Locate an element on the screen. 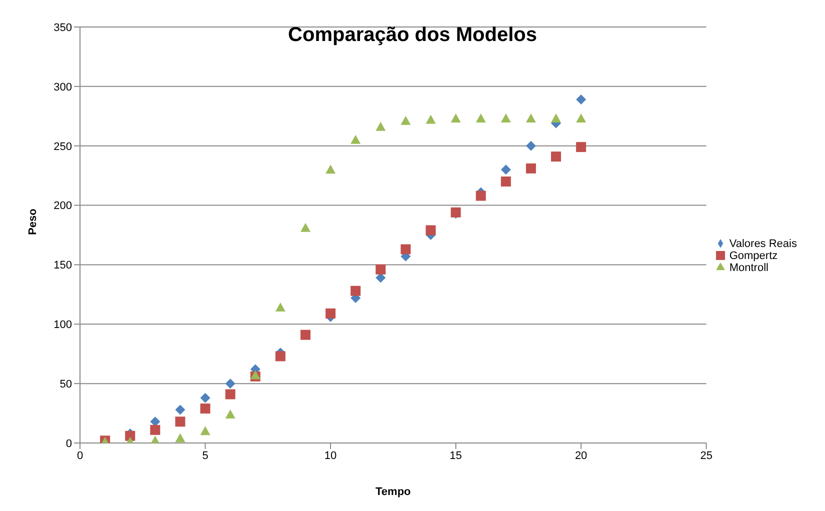 This screenshot has height=511, width=825. x-tick-label: 25 is located at coordinates (706, 456).